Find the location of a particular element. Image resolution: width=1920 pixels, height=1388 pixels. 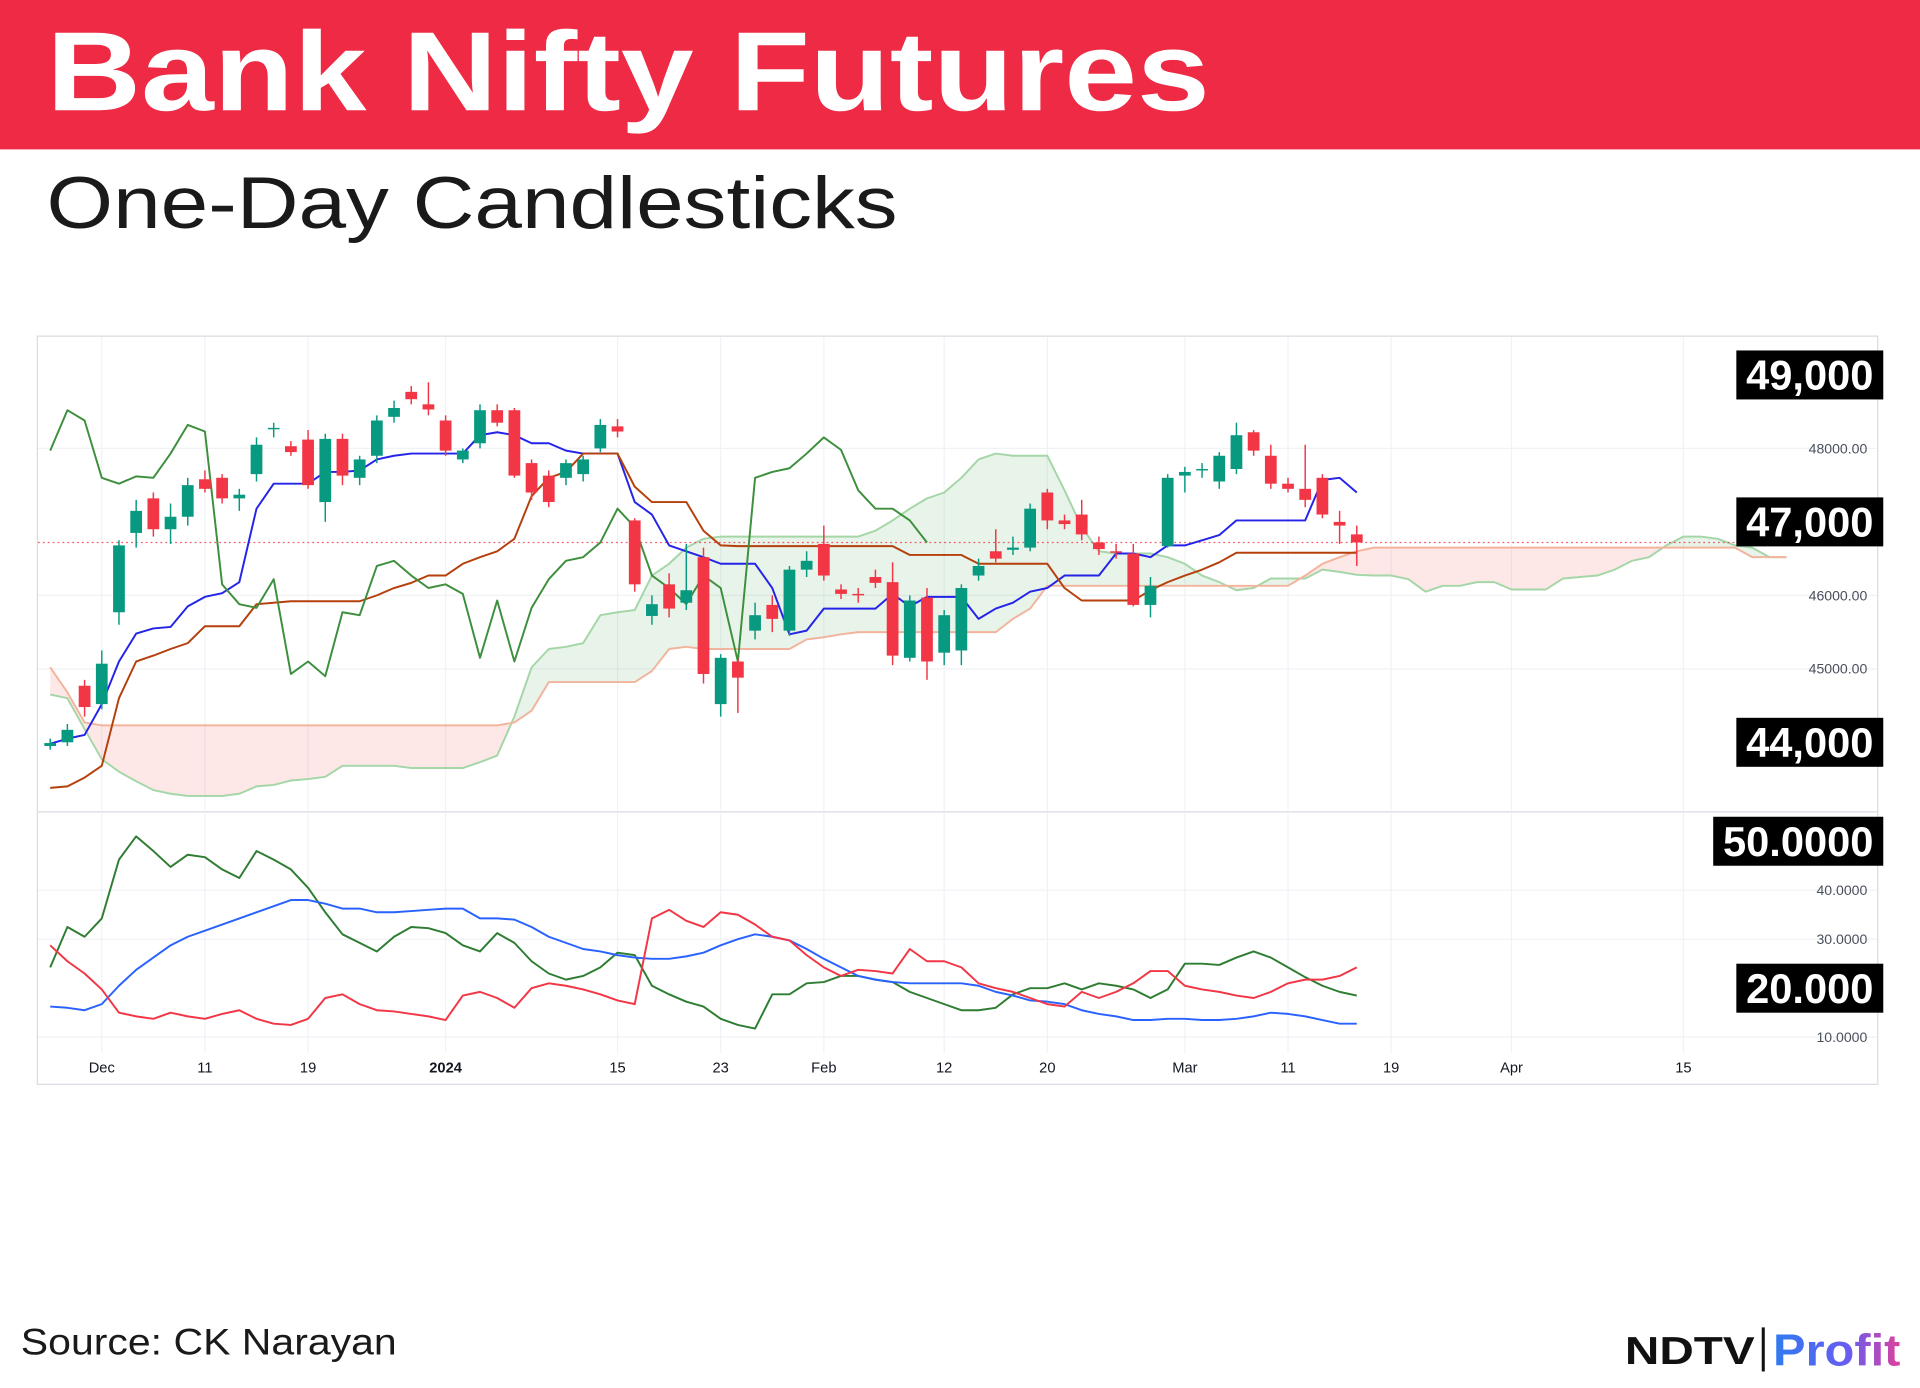

y-marker-label: 44,000 is located at coordinates (1809, 742).